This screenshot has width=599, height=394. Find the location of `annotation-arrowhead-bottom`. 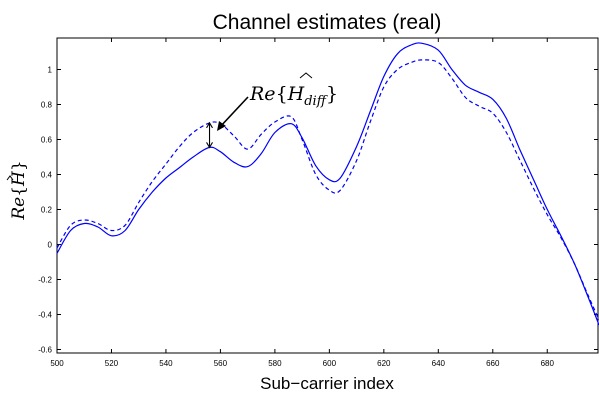

annotation-arrowhead-bottom is located at coordinates (209, 145).